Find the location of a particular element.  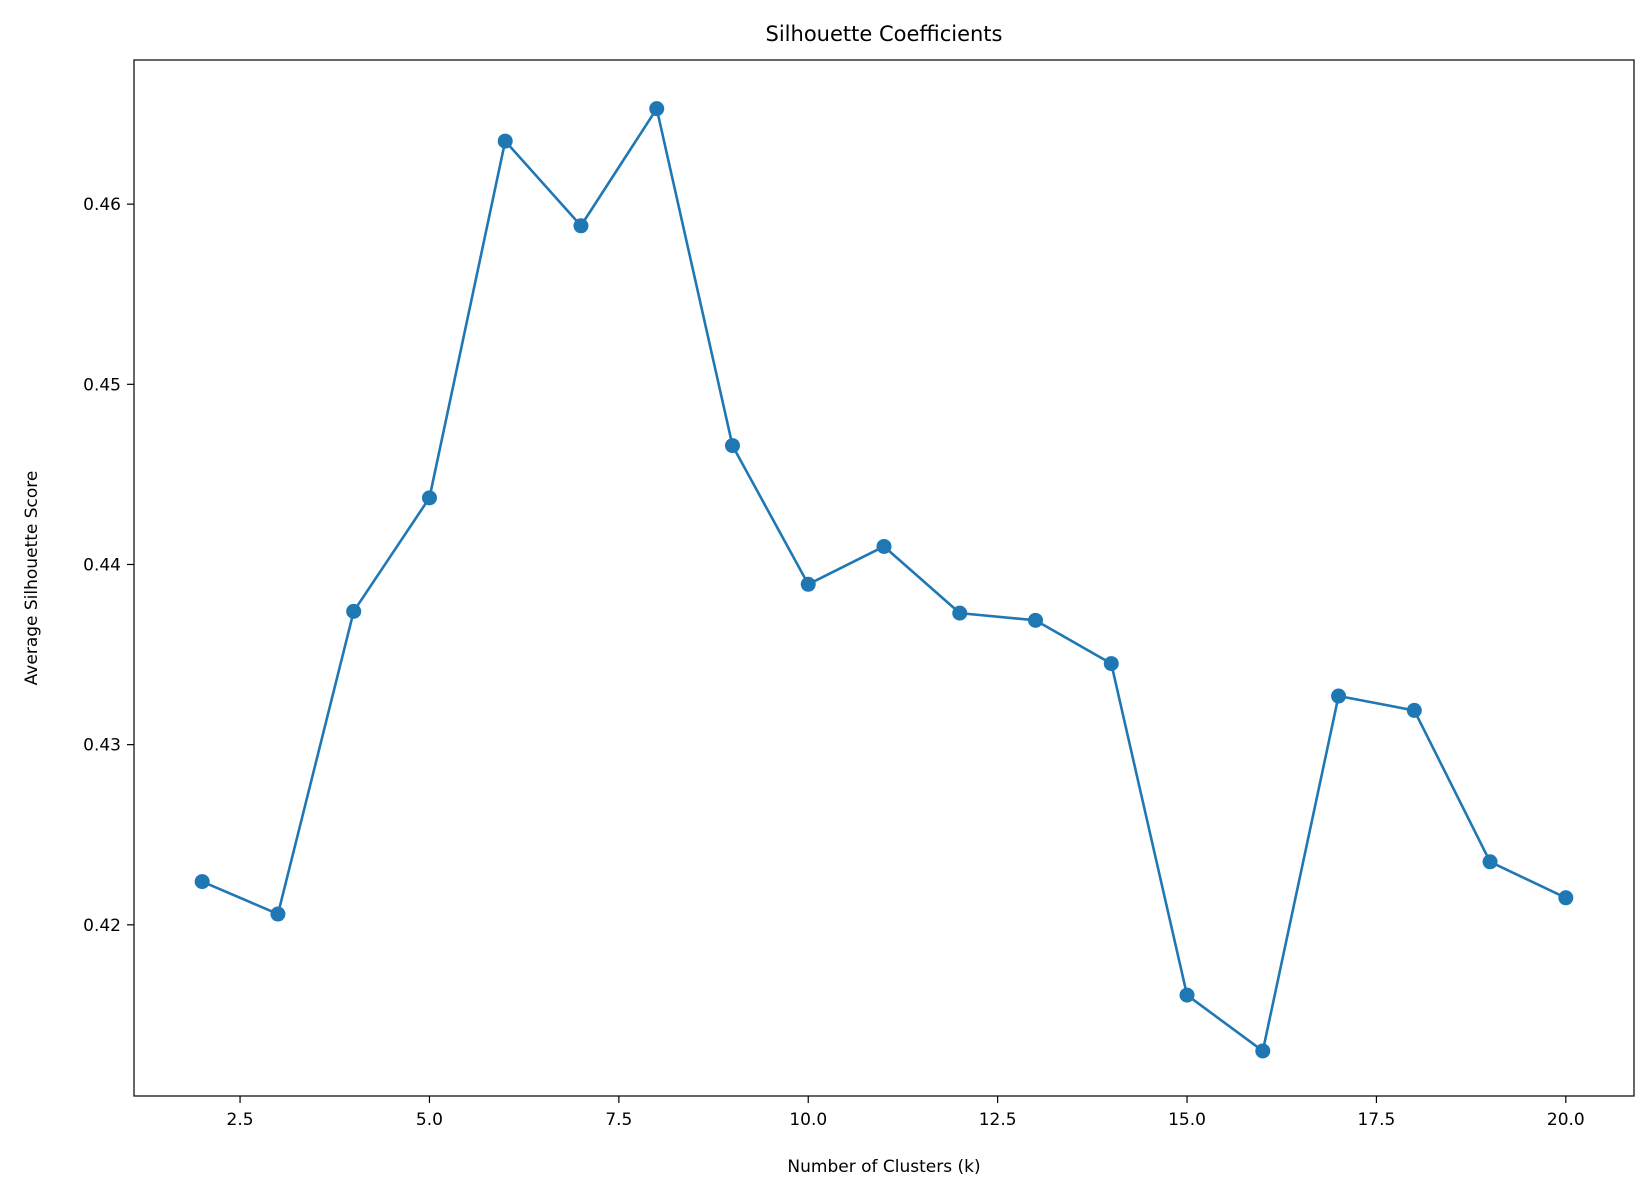

x-tick-label: 2.5 is located at coordinates (240, 1120).